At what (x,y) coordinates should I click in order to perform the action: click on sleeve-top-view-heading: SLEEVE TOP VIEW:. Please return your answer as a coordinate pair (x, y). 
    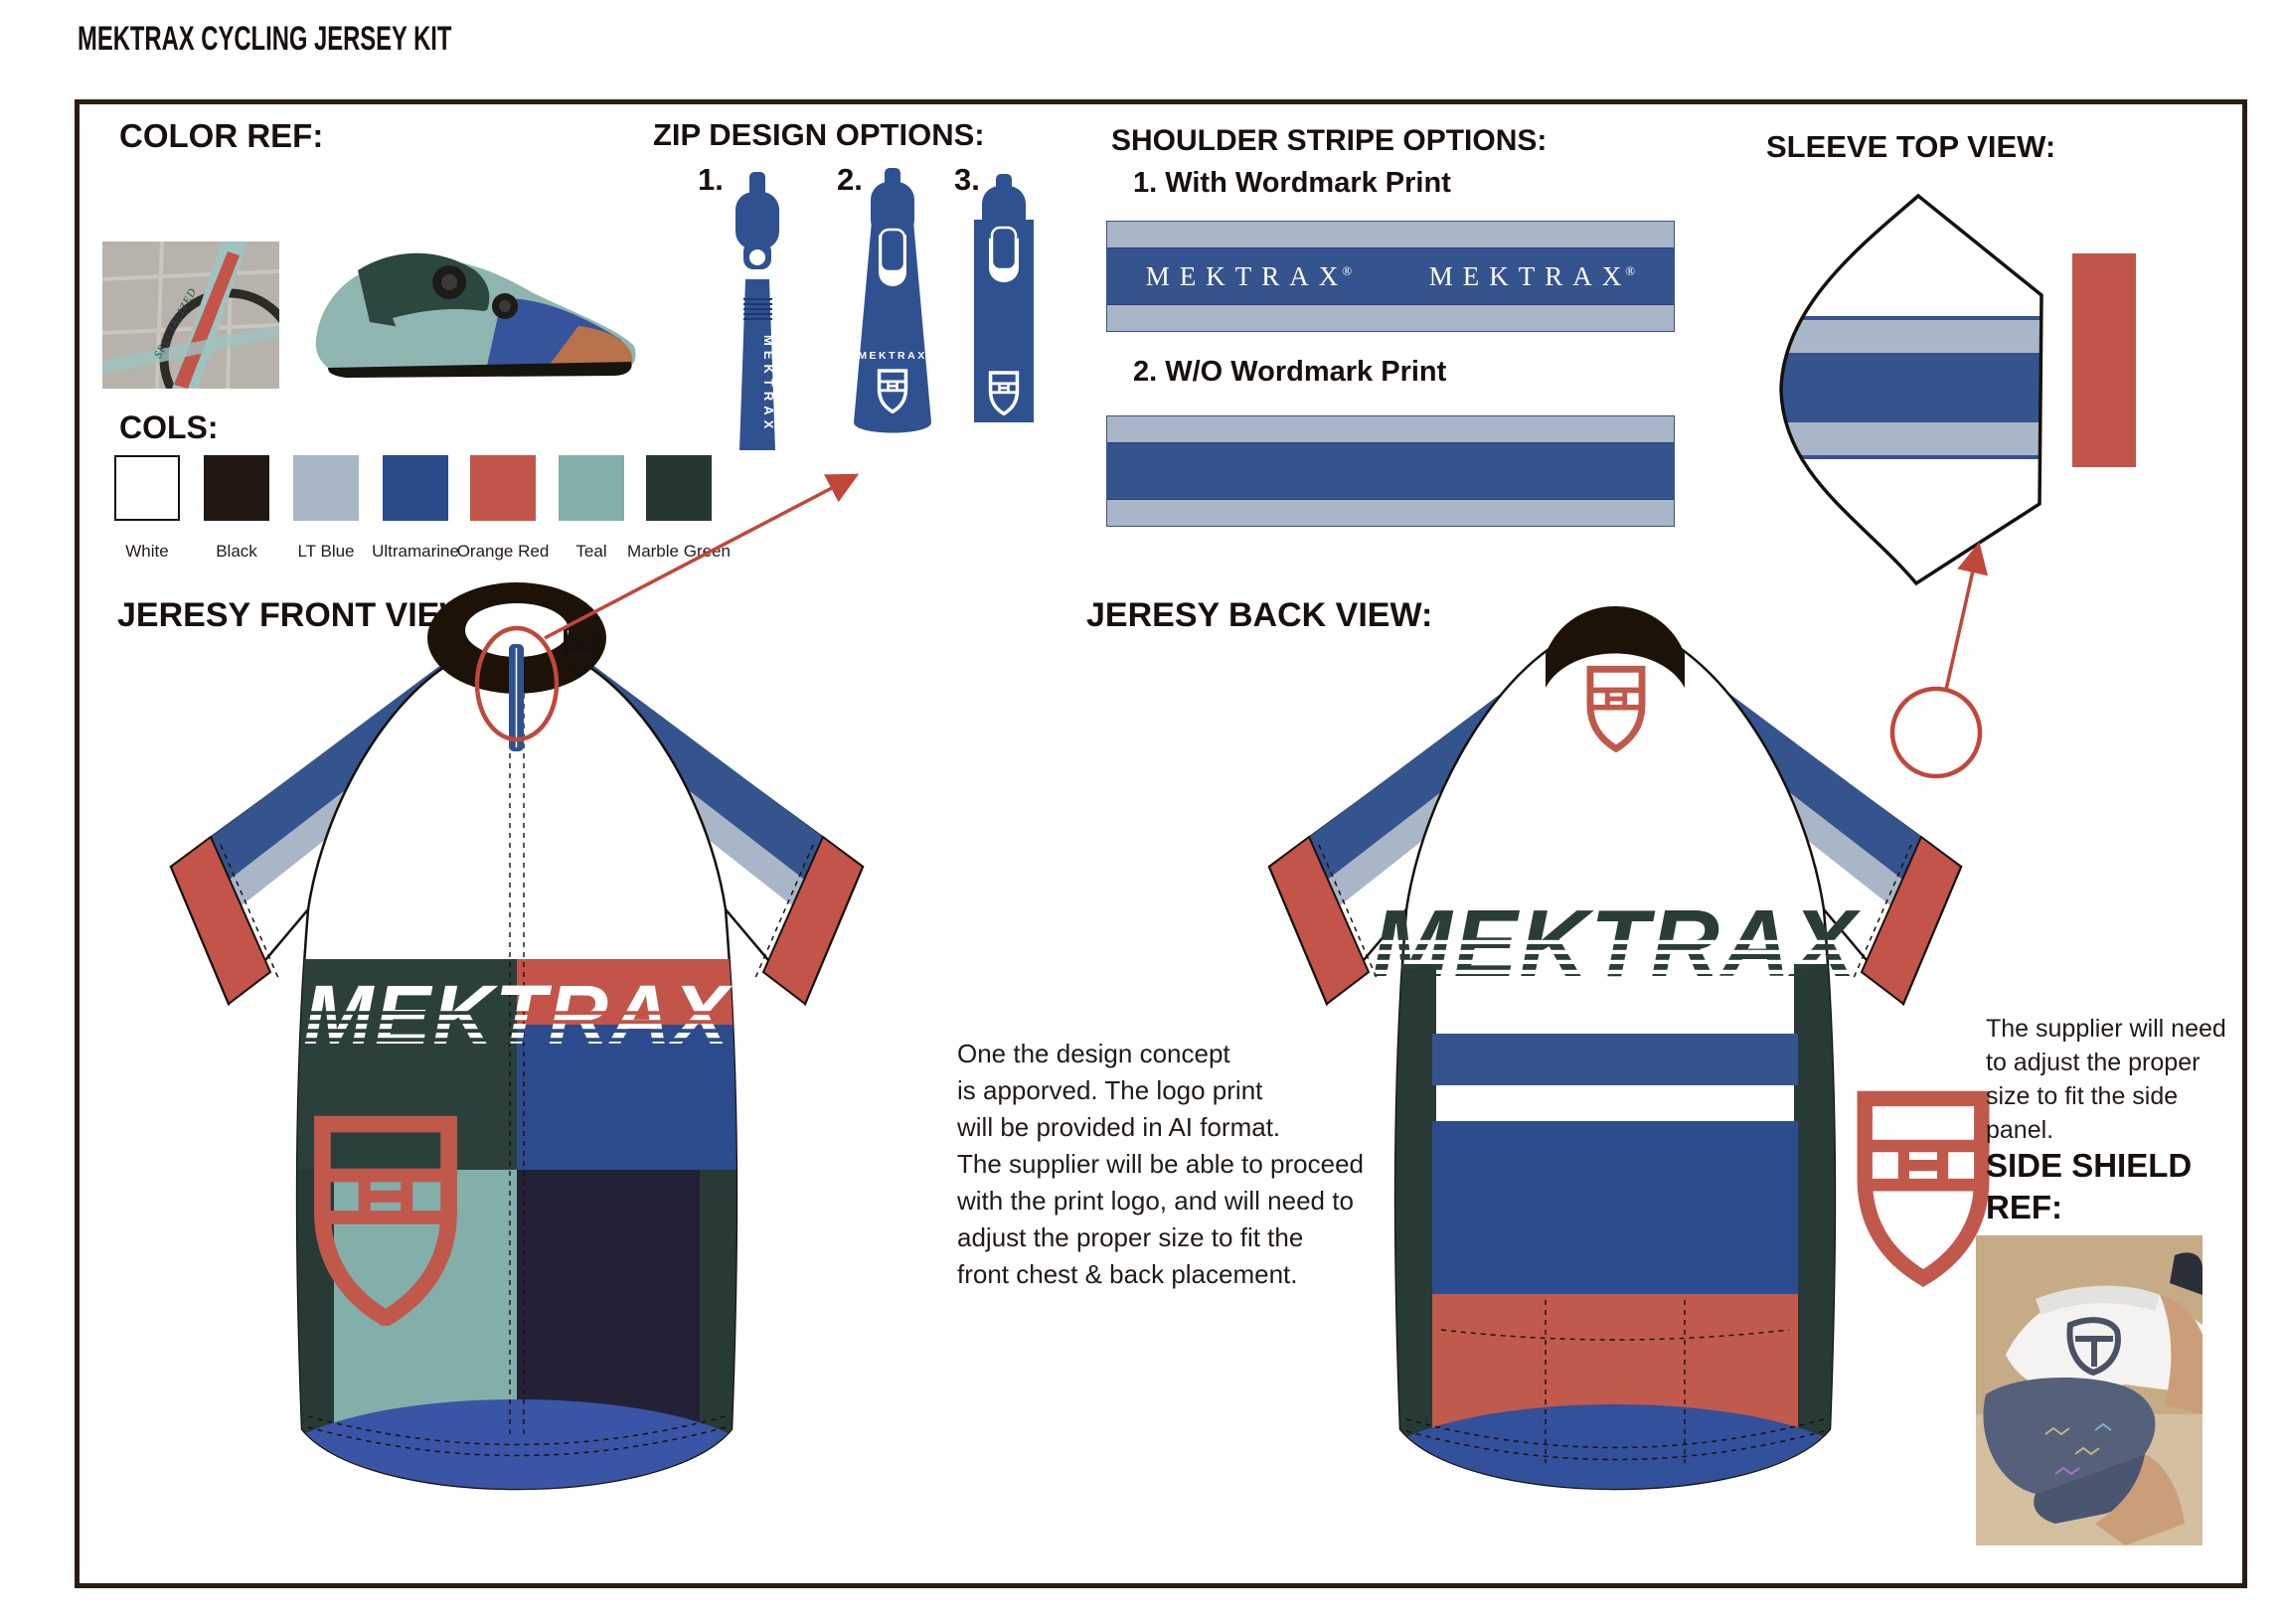
    Looking at the image, I should click on (1911, 146).